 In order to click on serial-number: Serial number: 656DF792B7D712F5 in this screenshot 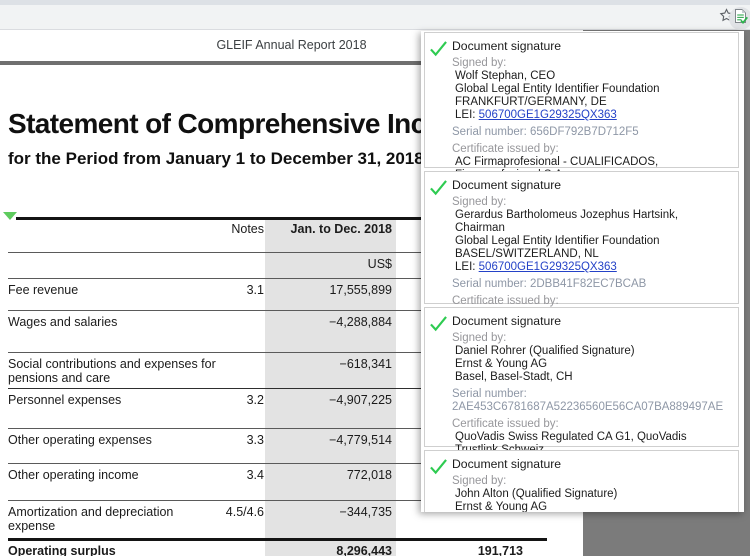, I will do `click(545, 132)`.